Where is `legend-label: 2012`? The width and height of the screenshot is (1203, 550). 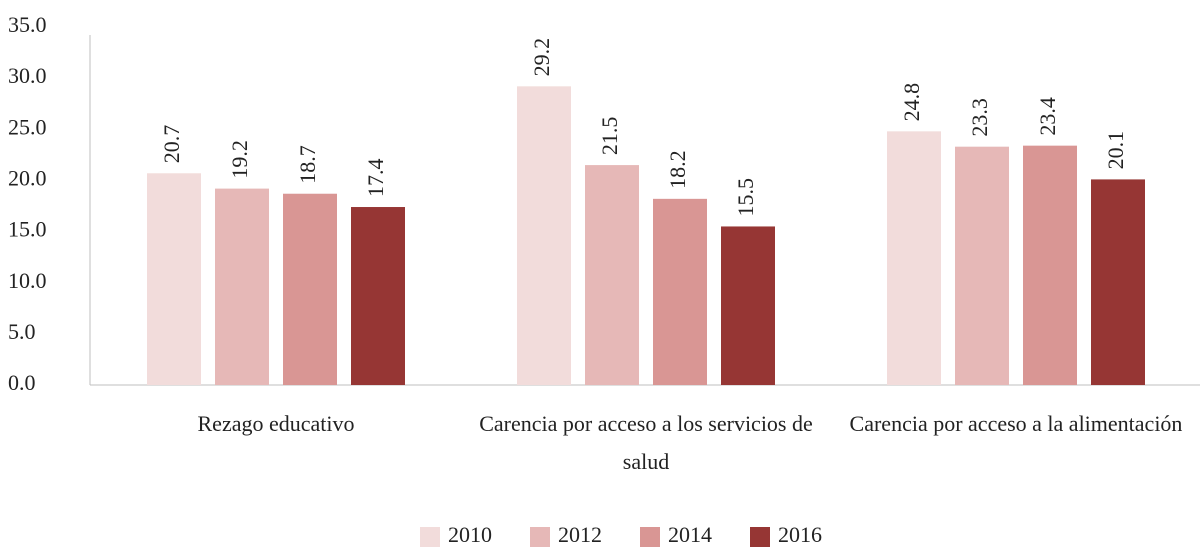
legend-label: 2012 is located at coordinates (580, 534).